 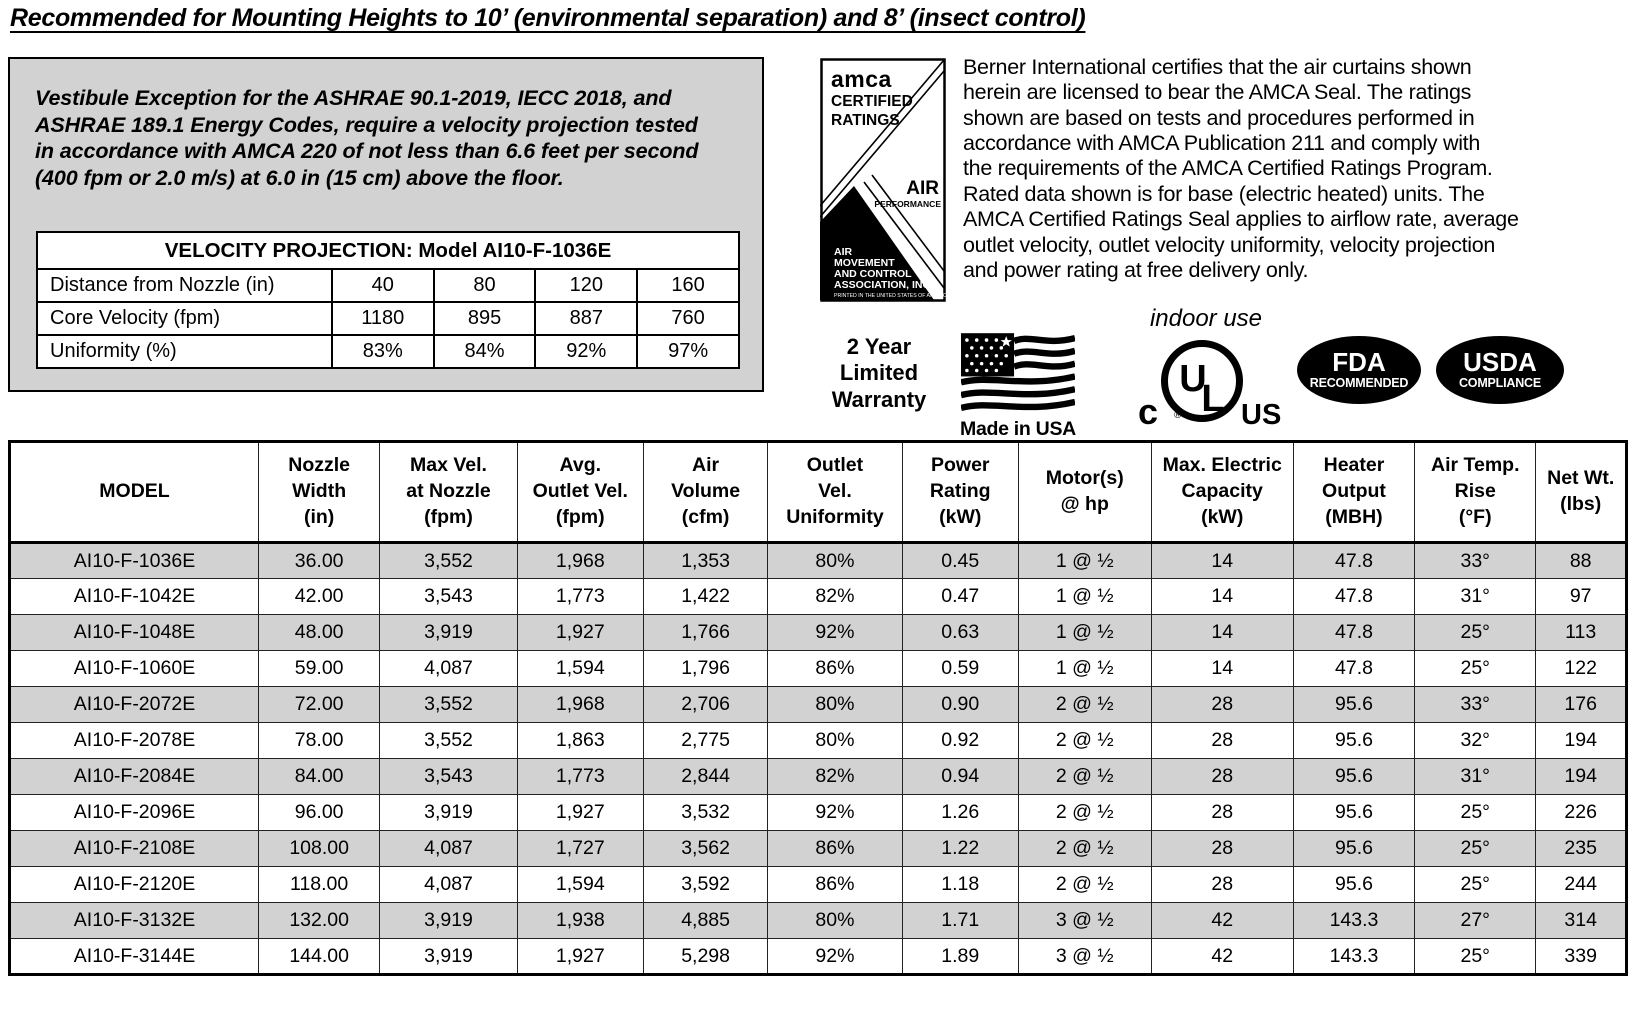 I want to click on spec-value-cell: 27°, so click(x=1475, y=920).